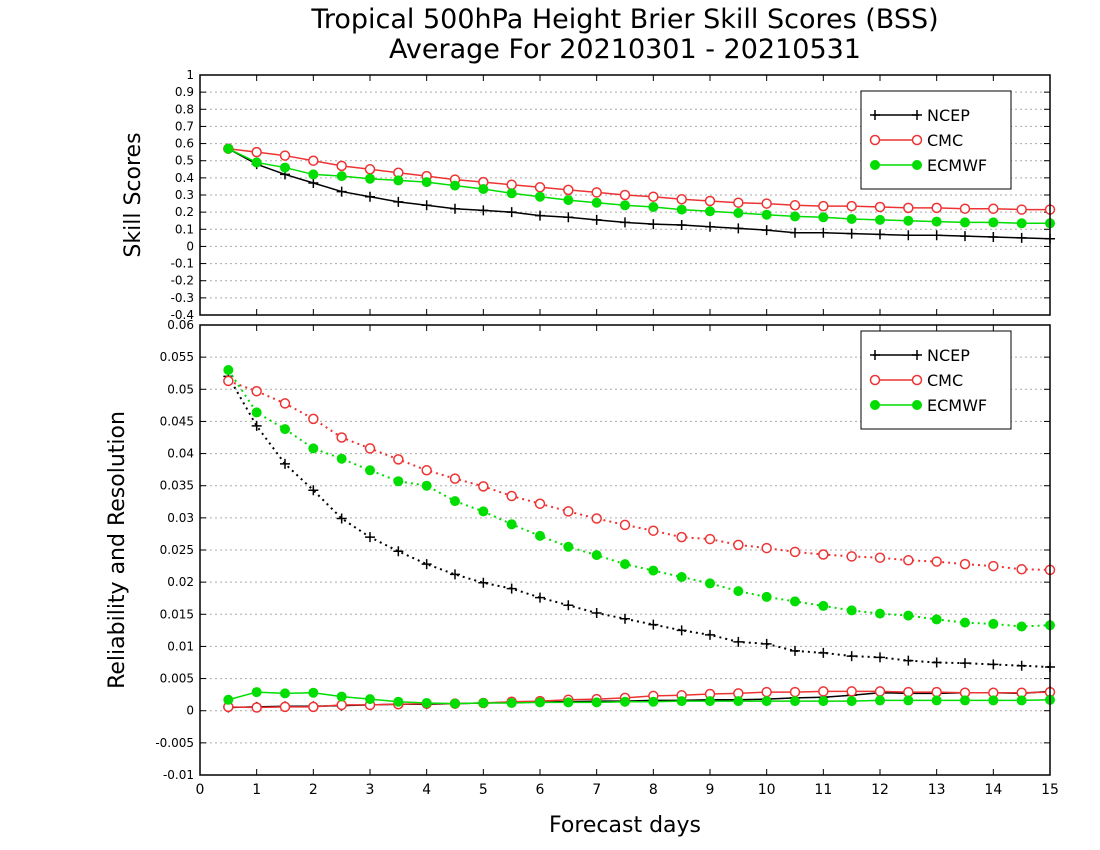 The width and height of the screenshot is (1100, 850). Describe the element at coordinates (182, 264) in the screenshot. I see `y-tick-label: -0.1` at that location.